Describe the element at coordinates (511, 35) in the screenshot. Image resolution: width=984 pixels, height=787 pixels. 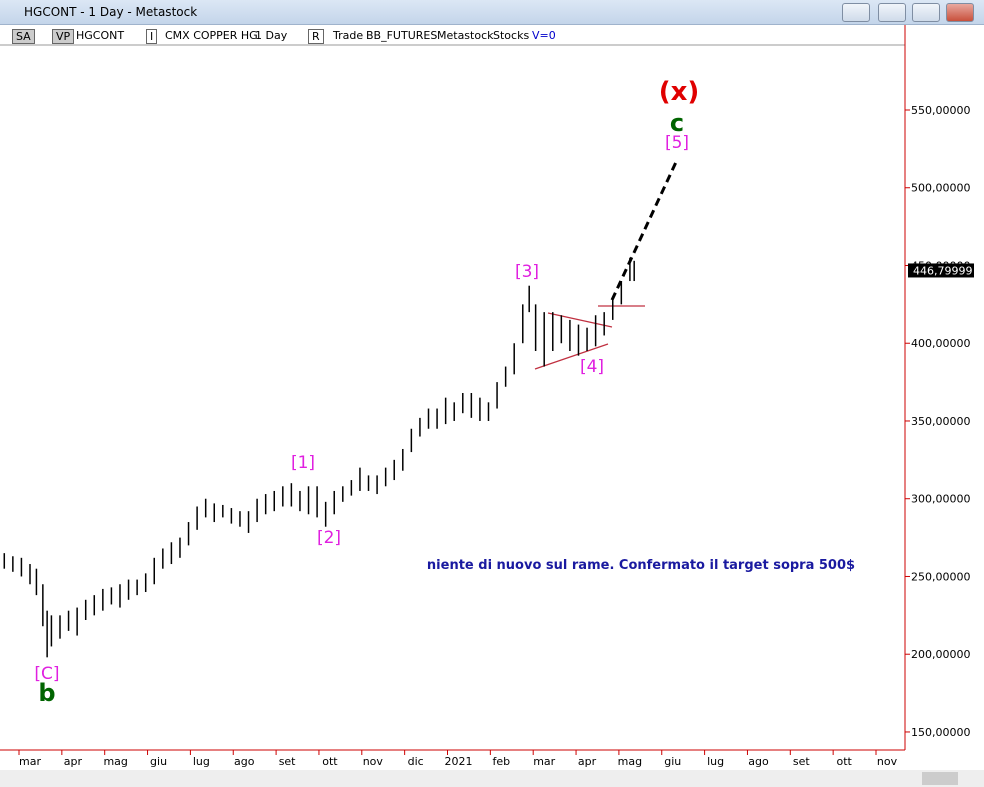
I see `toolbar-item: Stocks` at that location.